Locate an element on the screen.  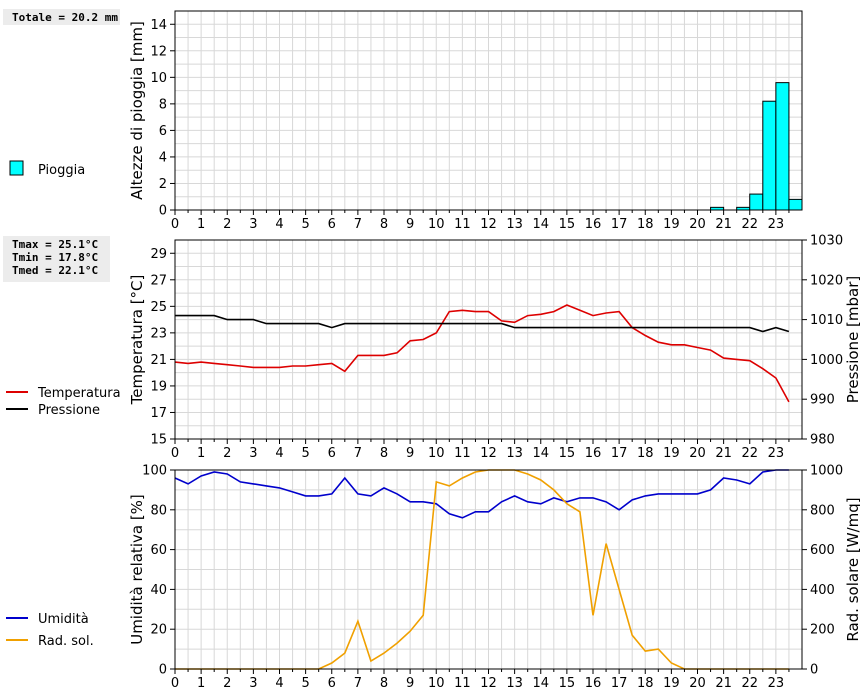
y-tick-label: 0 is located at coordinates (163, 670).